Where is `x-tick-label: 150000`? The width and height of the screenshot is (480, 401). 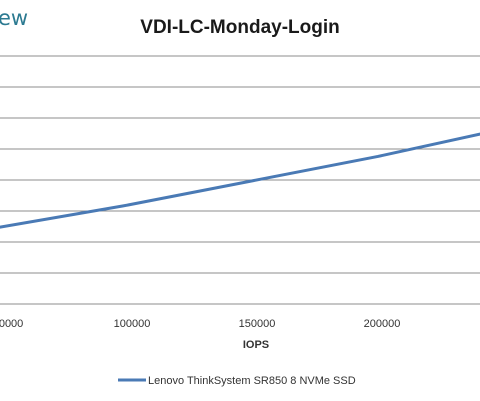 x-tick-label: 150000 is located at coordinates (257, 324).